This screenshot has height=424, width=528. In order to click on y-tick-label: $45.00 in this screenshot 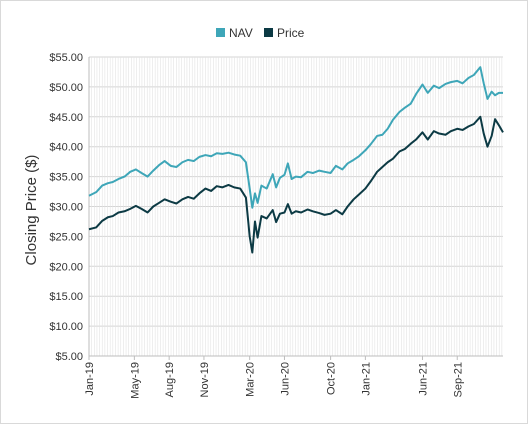, I will do `click(66, 118)`.